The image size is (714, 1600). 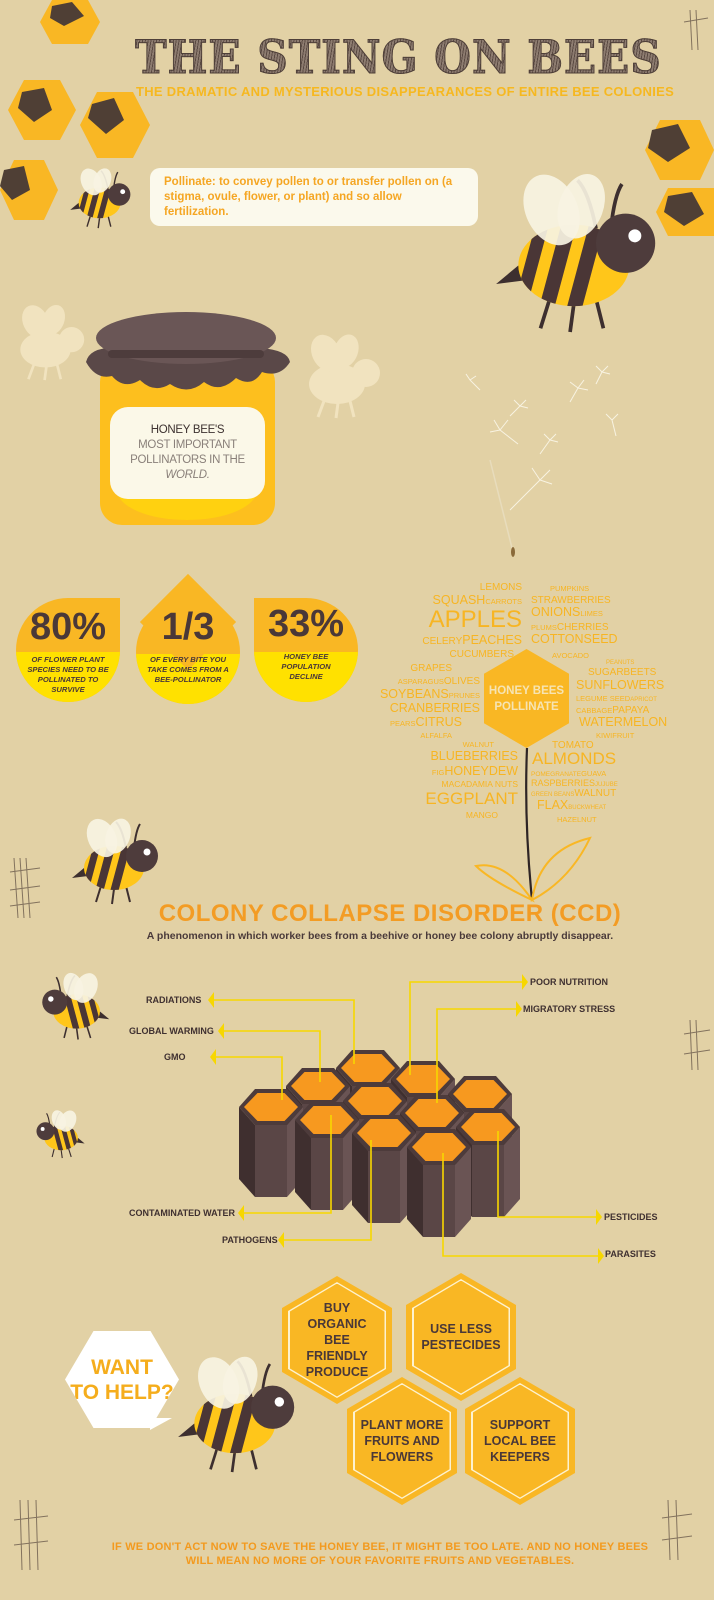 What do you see at coordinates (187, 430) in the screenshot?
I see `jar-label-line: HONEY BEE'S` at bounding box center [187, 430].